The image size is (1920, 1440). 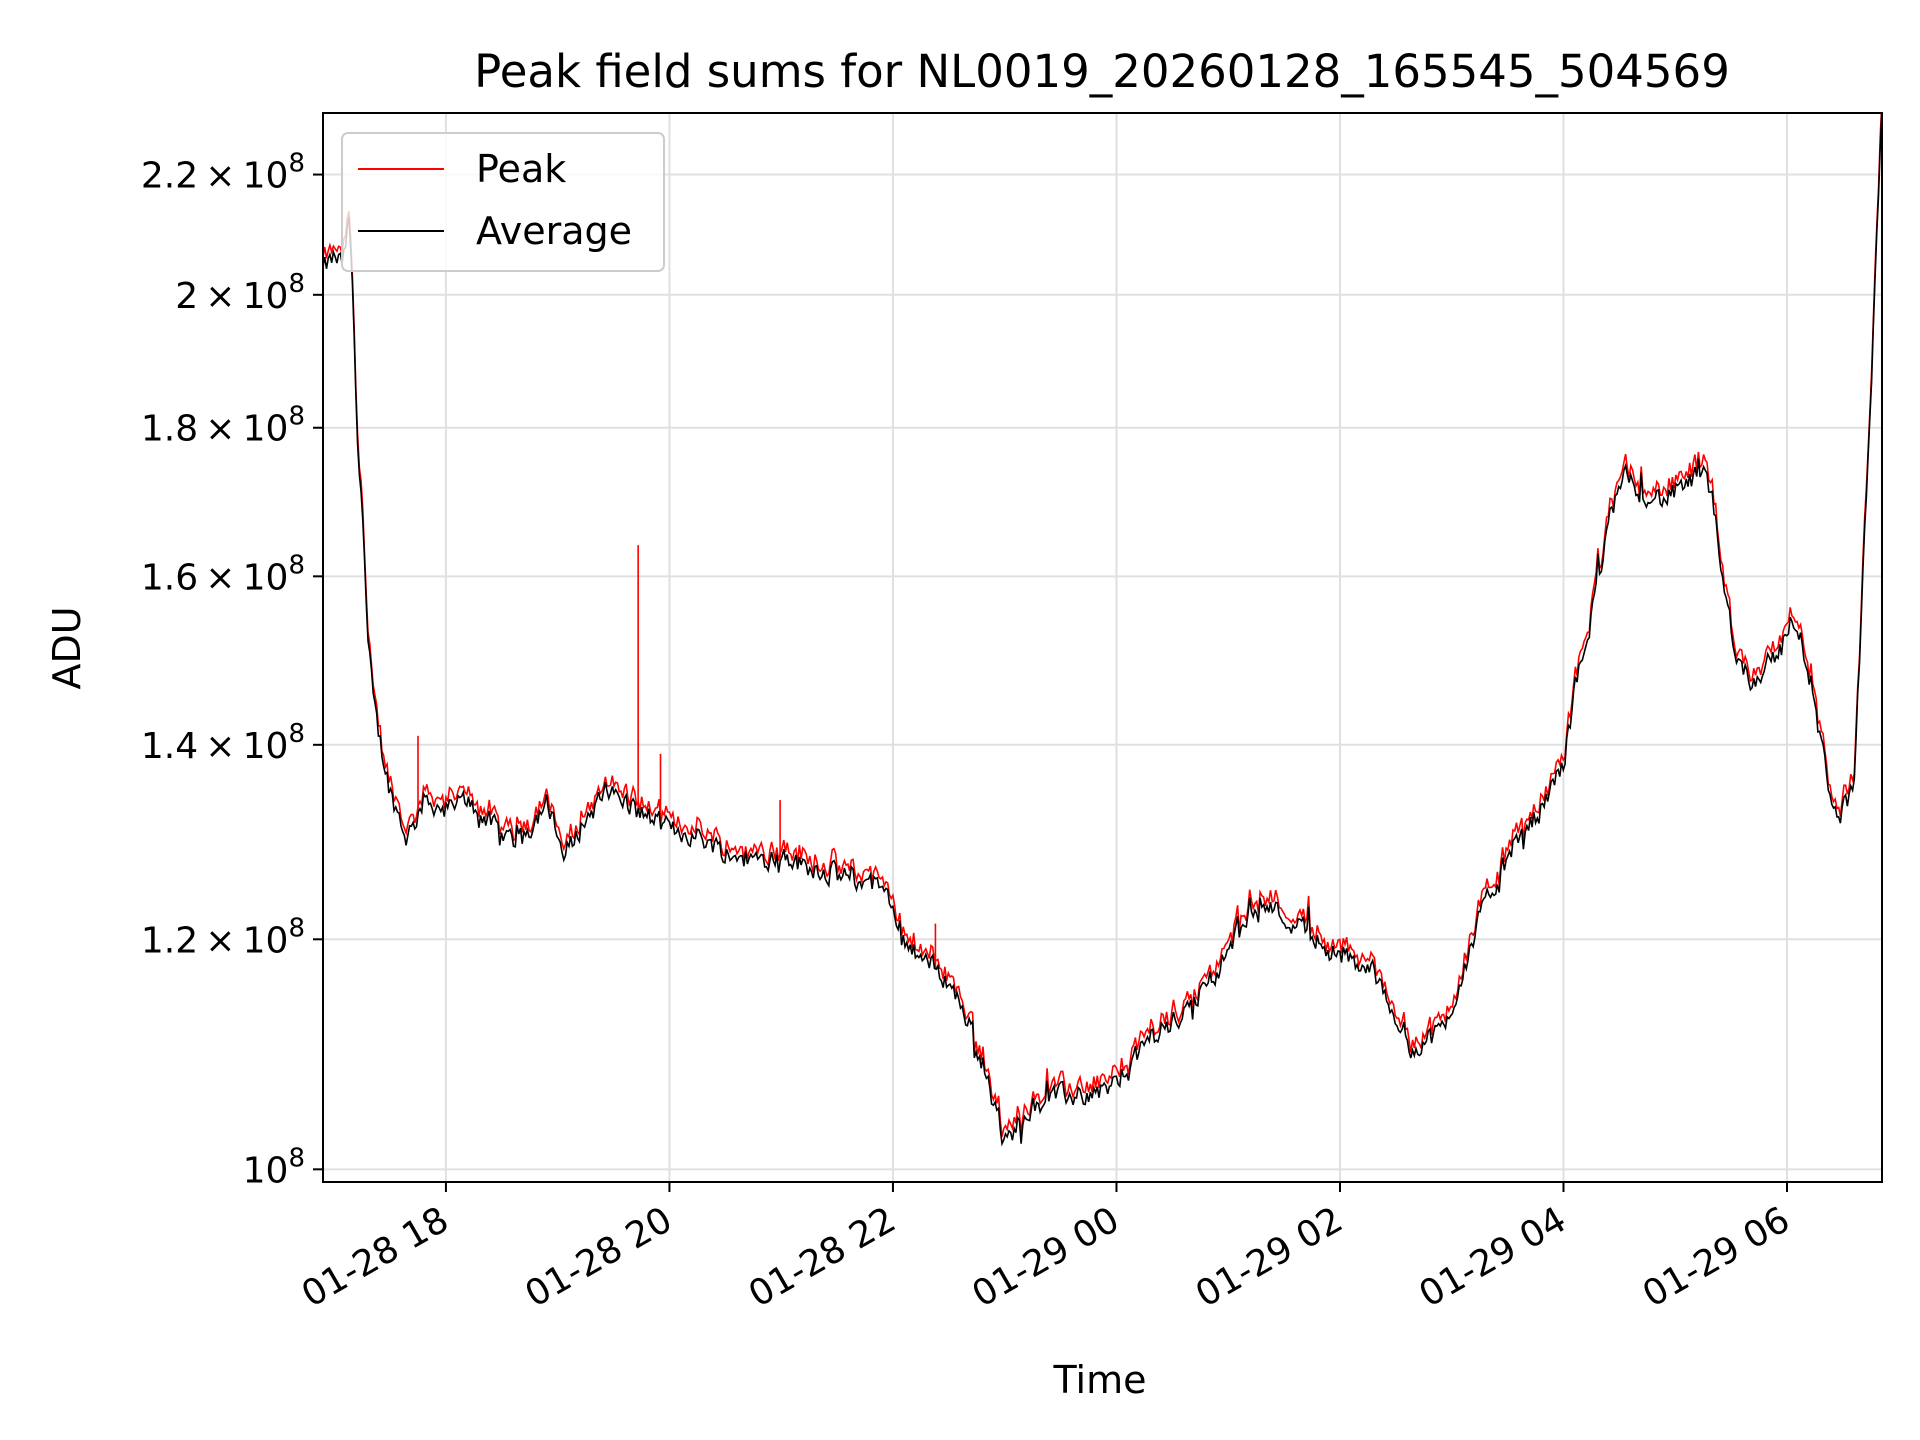 I want to click on y-tick-label: 108, so click(x=274, y=1167).